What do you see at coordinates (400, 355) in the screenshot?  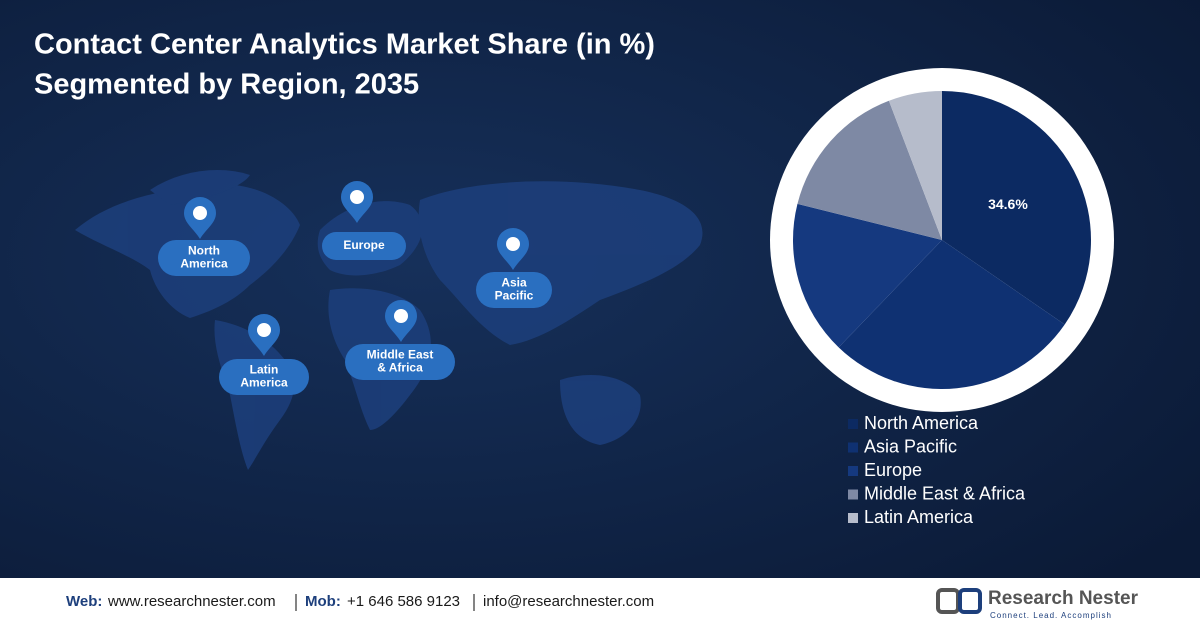 I see `map-label-text: Middle East` at bounding box center [400, 355].